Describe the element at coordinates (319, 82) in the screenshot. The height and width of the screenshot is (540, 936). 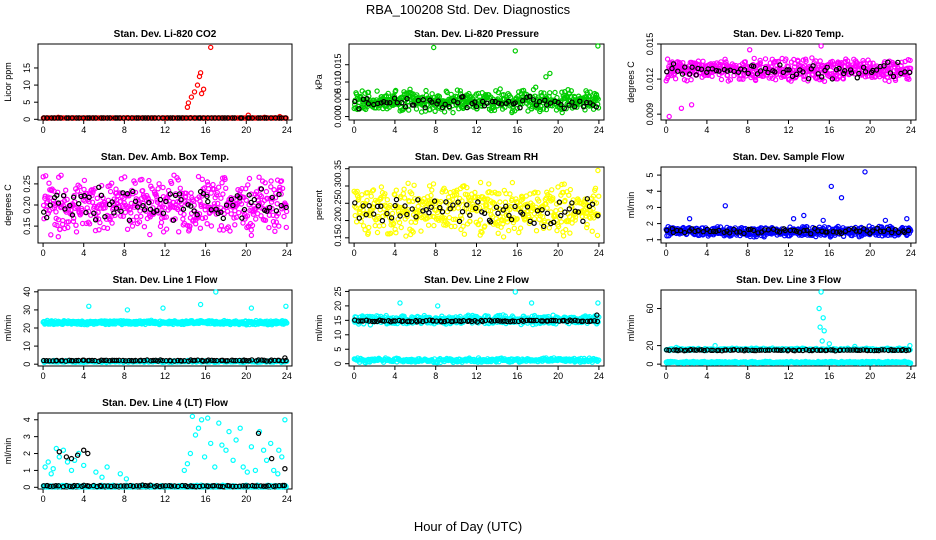
I see `y-axis-label: kPa` at that location.